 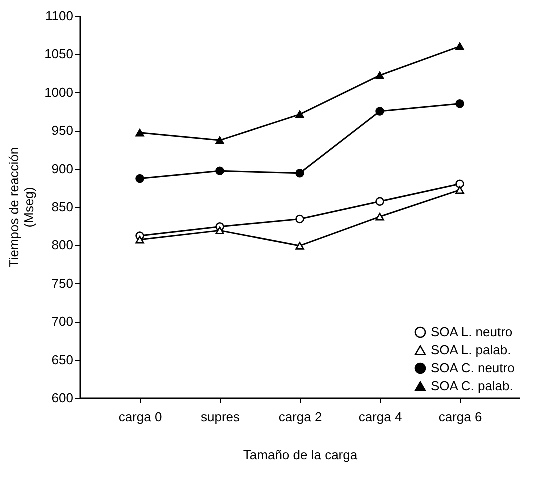 I want to click on y-tick-label: 850, so click(x=63, y=207).